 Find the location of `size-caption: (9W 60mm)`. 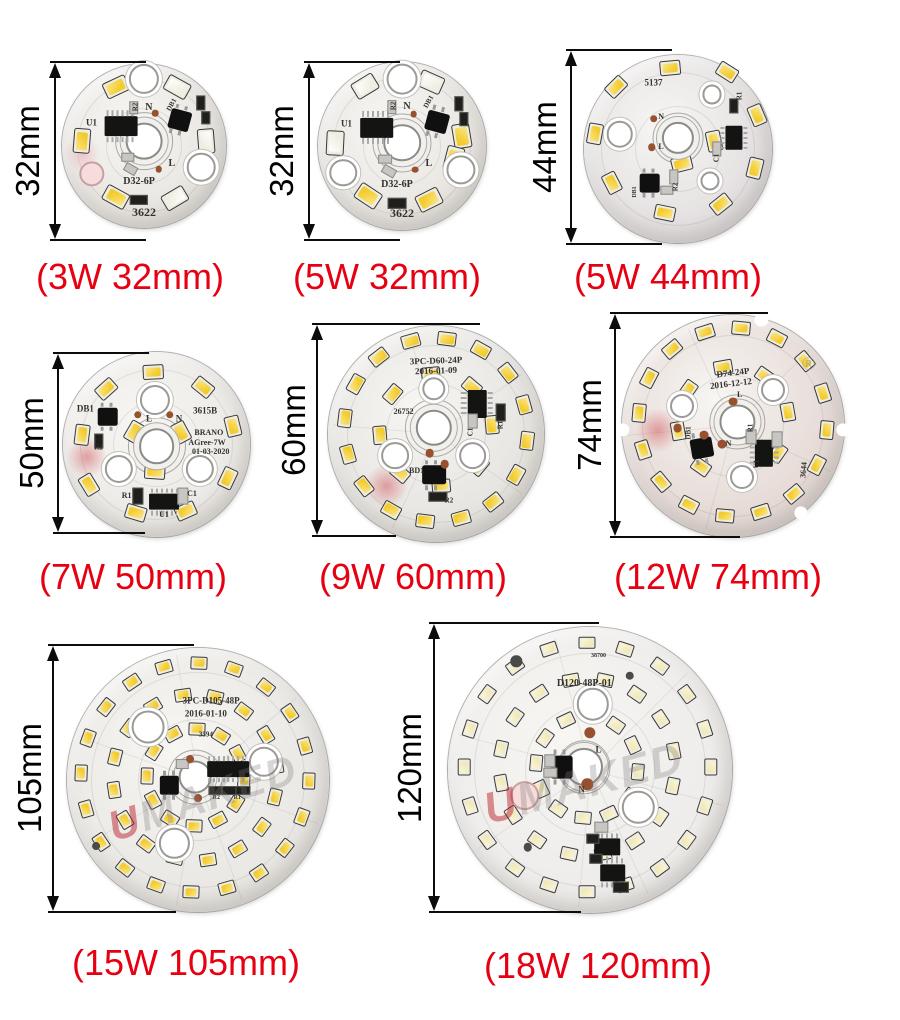

size-caption: (9W 60mm) is located at coordinates (413, 576).